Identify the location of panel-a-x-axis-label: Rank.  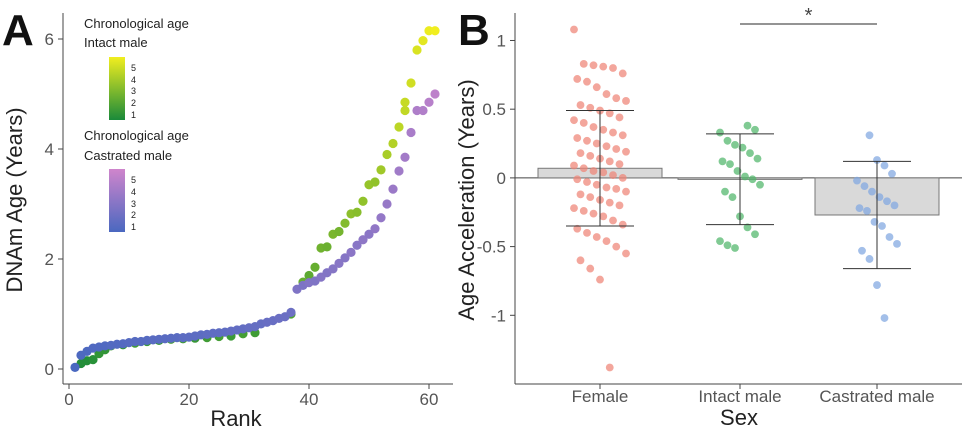
(236, 418).